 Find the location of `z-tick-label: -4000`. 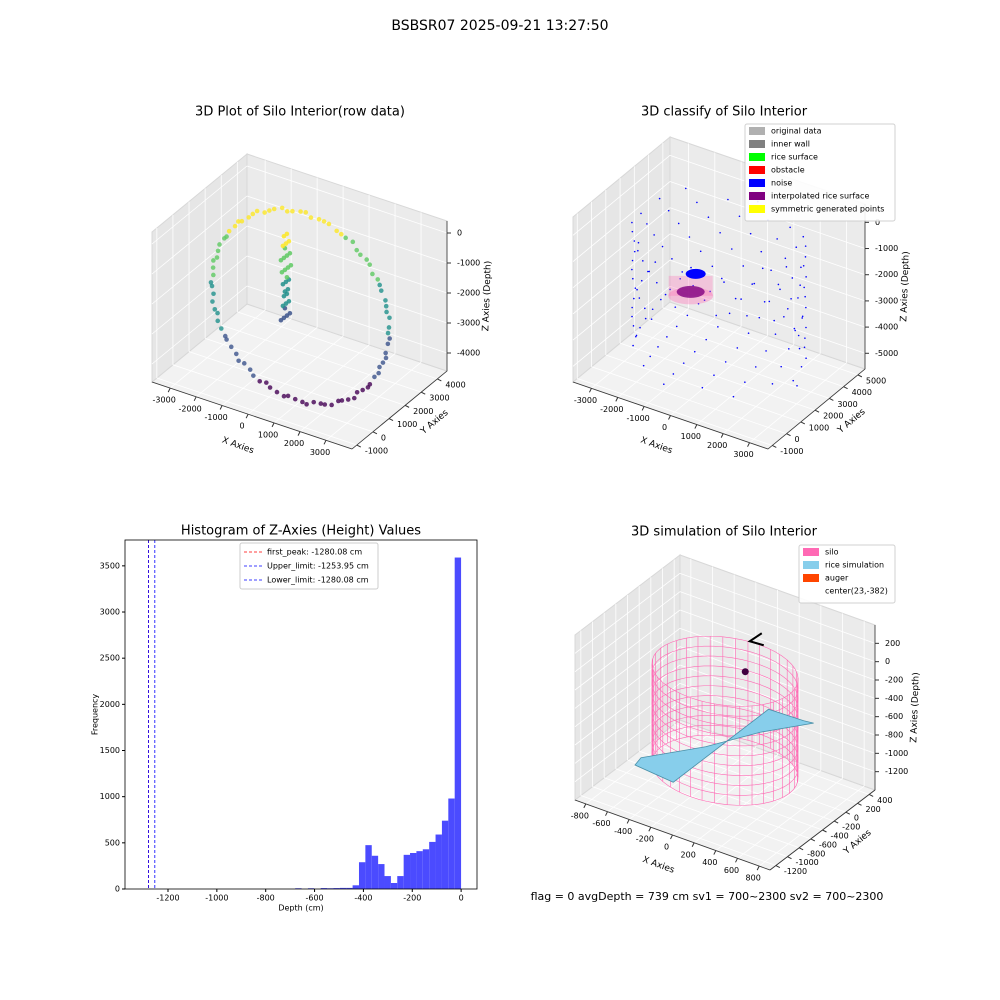

z-tick-label: -4000 is located at coordinates (468, 353).